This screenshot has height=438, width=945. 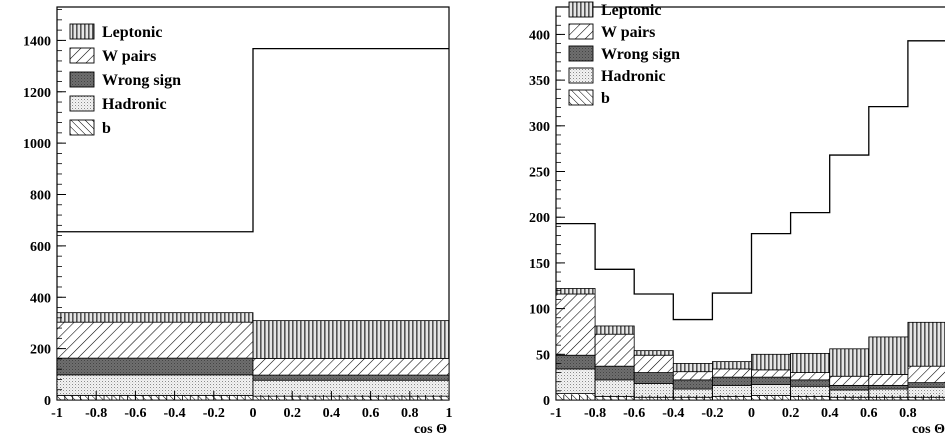 What do you see at coordinates (47, 401) in the screenshot?
I see `y-tick-label: 0` at bounding box center [47, 401].